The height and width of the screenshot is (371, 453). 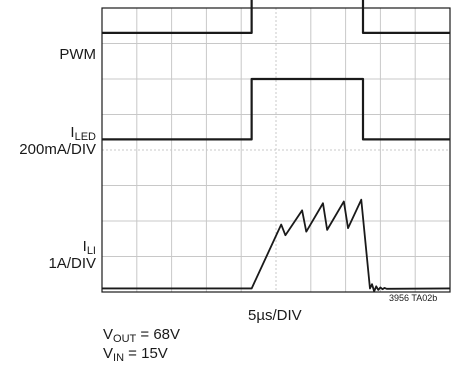 I want to click on trace-pwm, so click(x=276, y=17).